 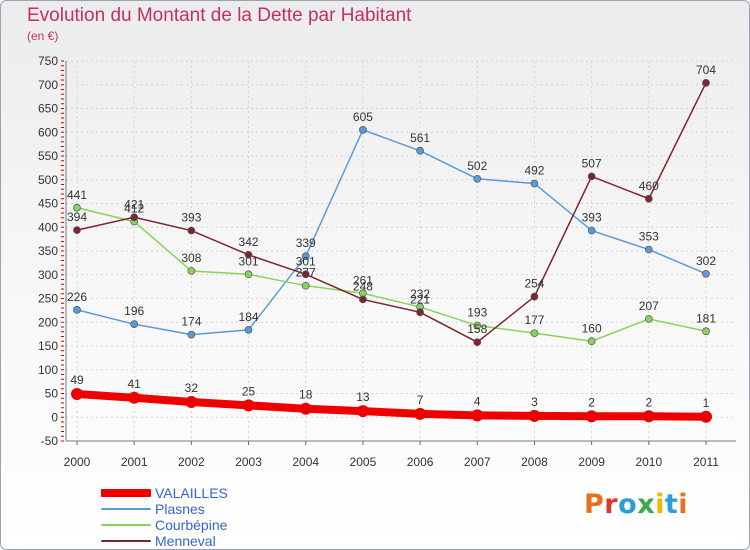 I want to click on data-label-courbepine: 308, so click(x=191, y=258).